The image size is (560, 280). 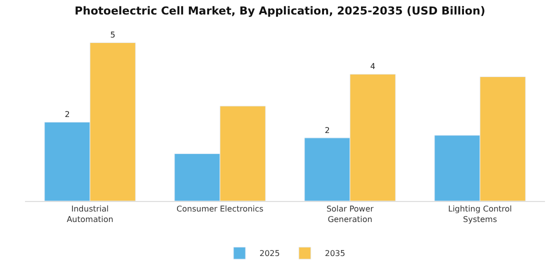 What do you see at coordinates (373, 67) in the screenshot?
I see `data-label: 4` at bounding box center [373, 67].